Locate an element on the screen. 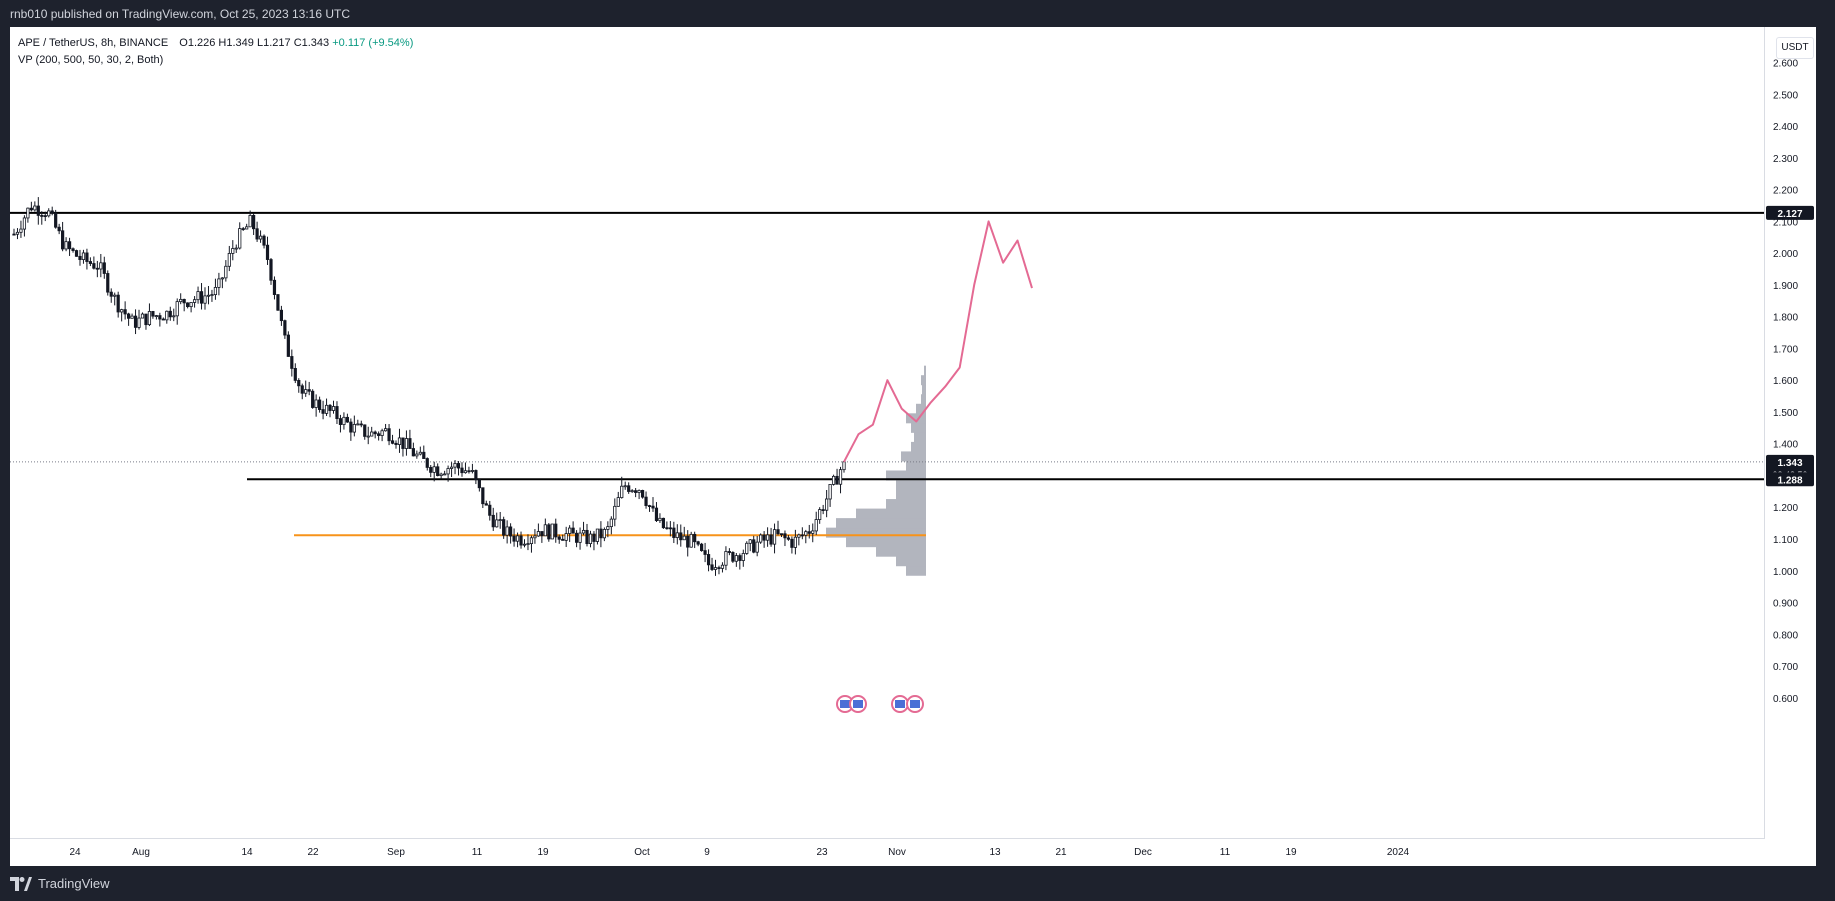 The height and width of the screenshot is (901, 1835). time-axis: 24 Aug 14 22 Sep 11 19 Oct 9 23 Nov 13 21 Dec 11 19 2024 is located at coordinates (887, 852).